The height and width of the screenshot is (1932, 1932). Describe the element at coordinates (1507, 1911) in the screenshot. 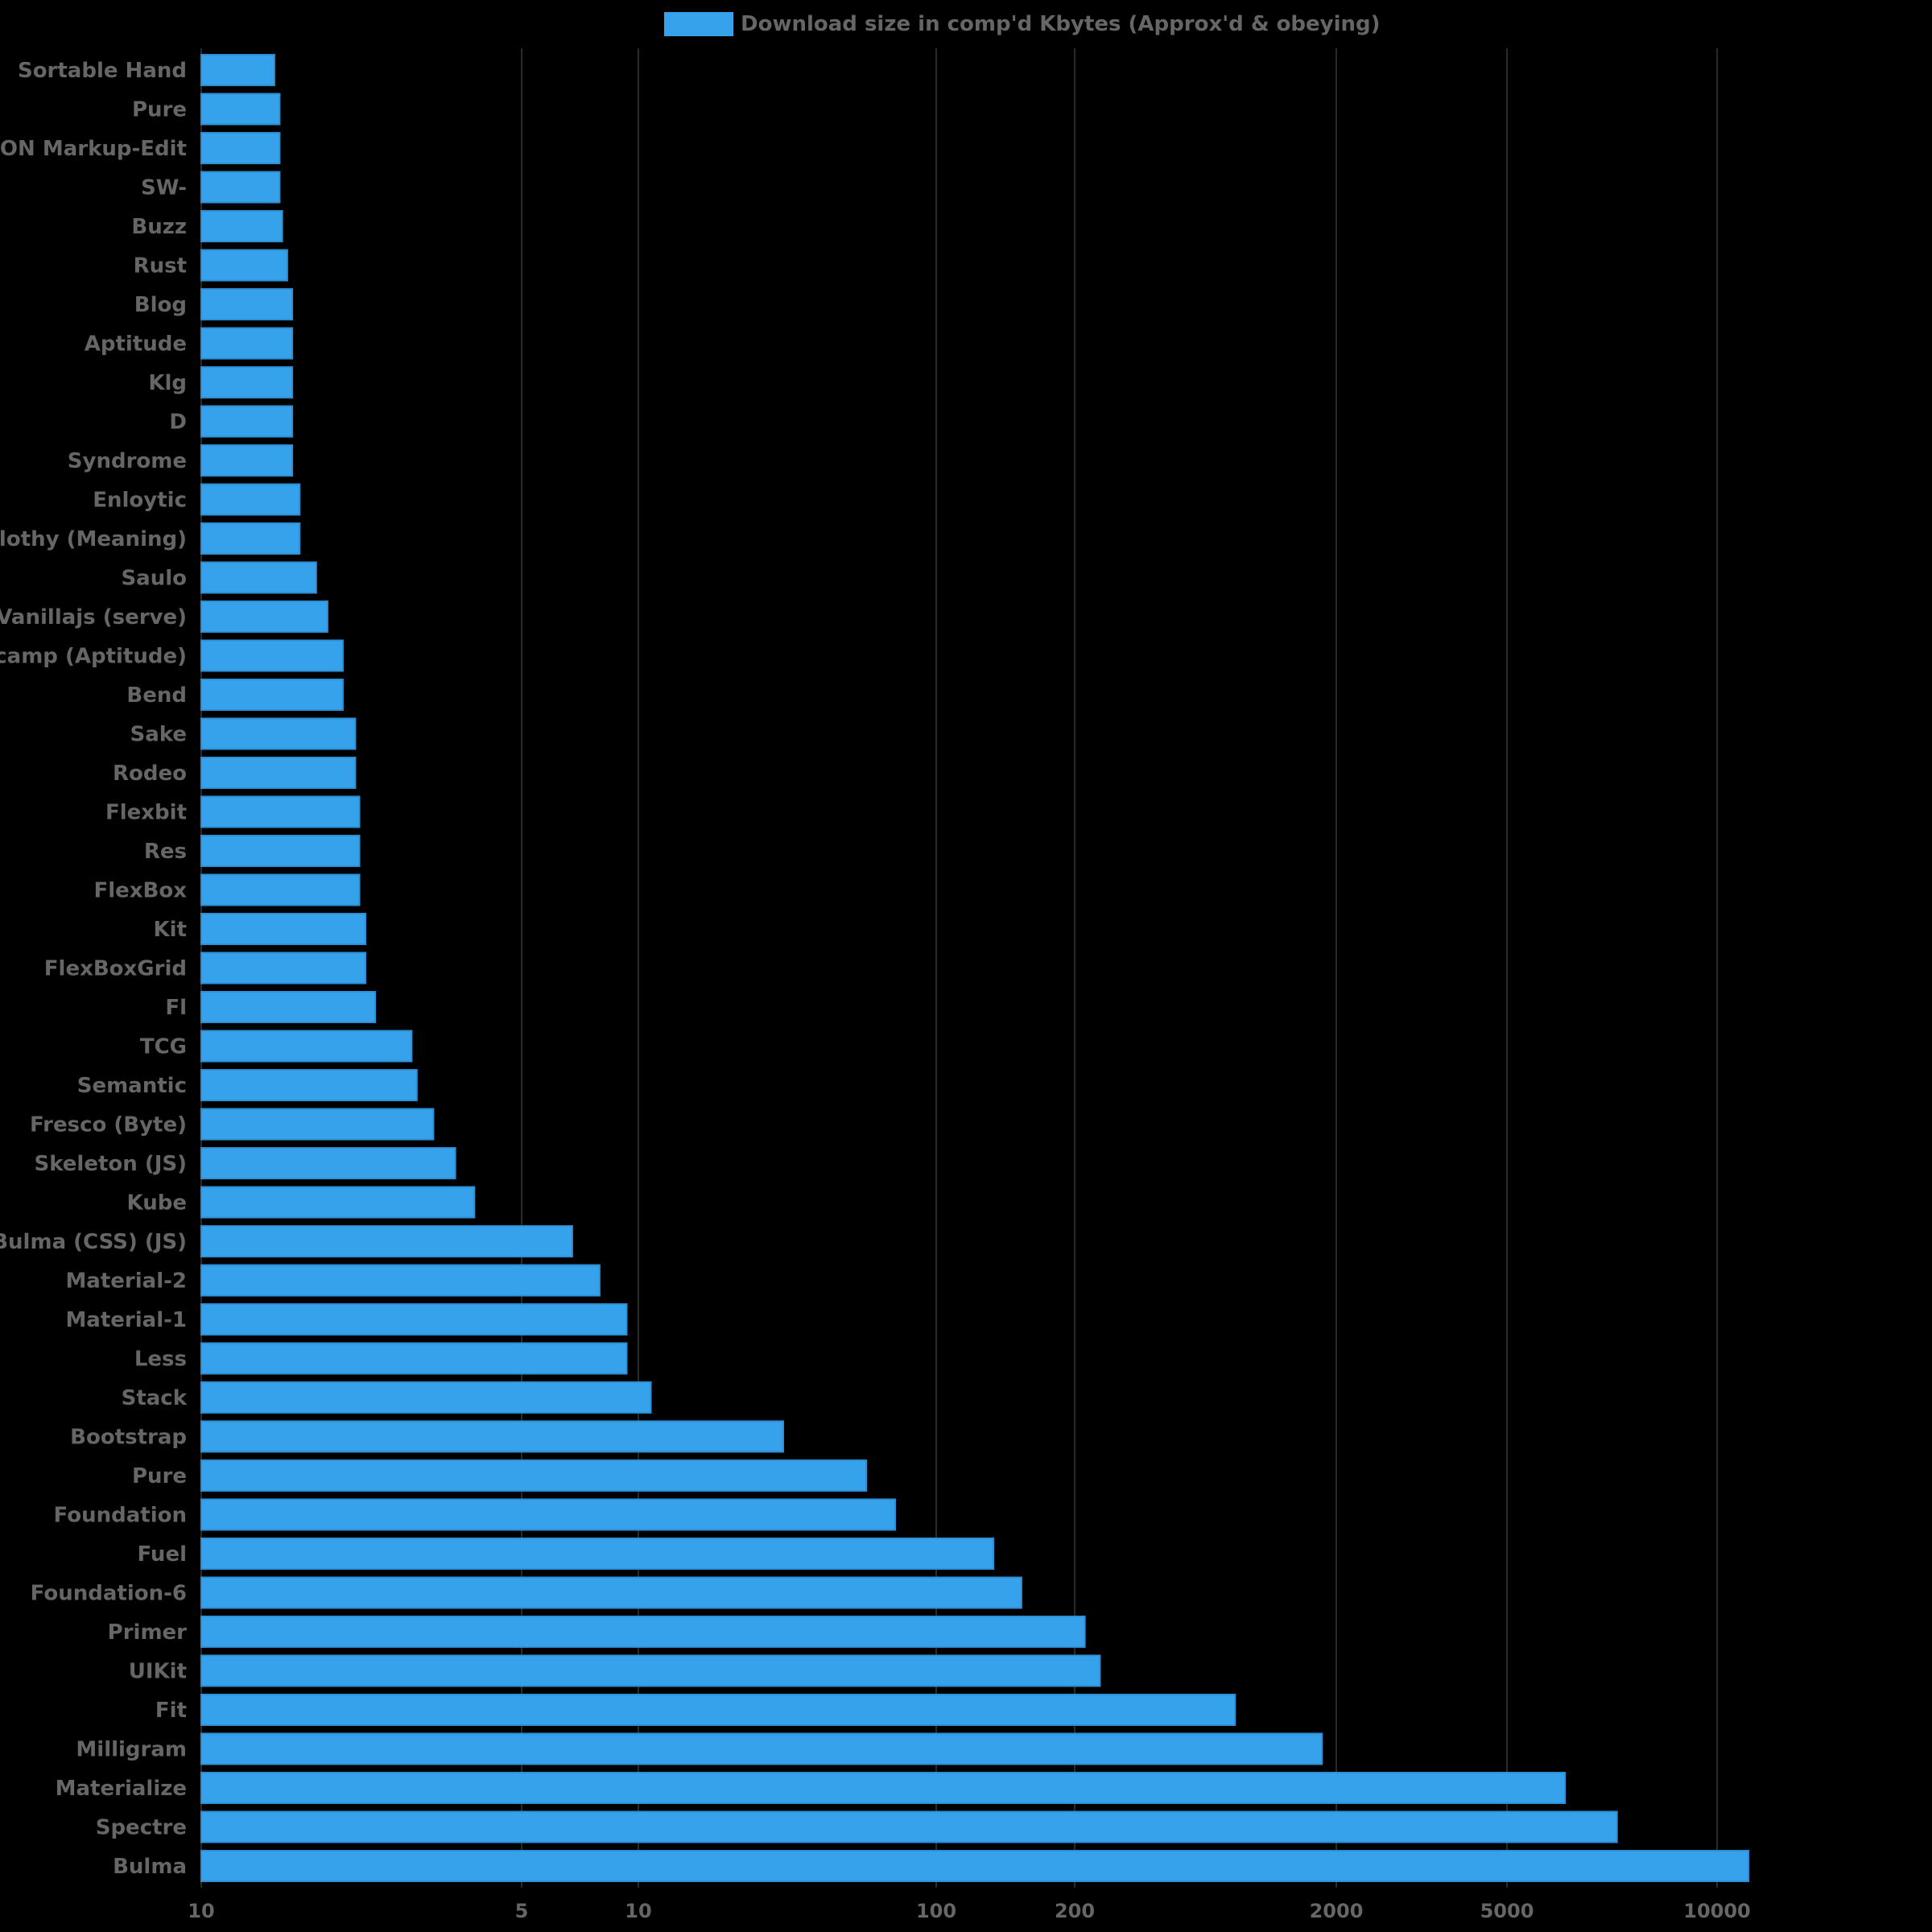

I see `x-tick-label: 5000` at that location.